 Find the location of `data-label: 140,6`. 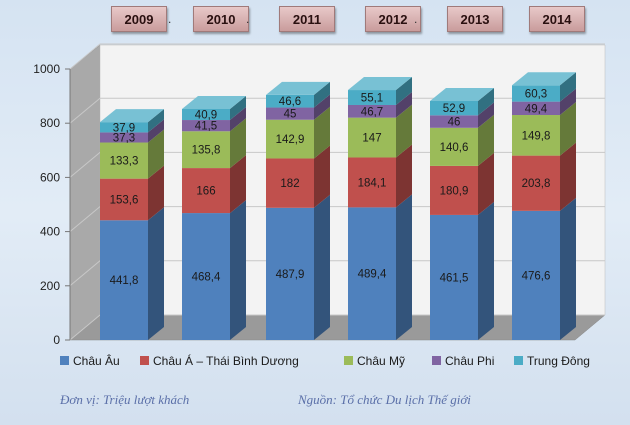

data-label: 140,6 is located at coordinates (454, 148).